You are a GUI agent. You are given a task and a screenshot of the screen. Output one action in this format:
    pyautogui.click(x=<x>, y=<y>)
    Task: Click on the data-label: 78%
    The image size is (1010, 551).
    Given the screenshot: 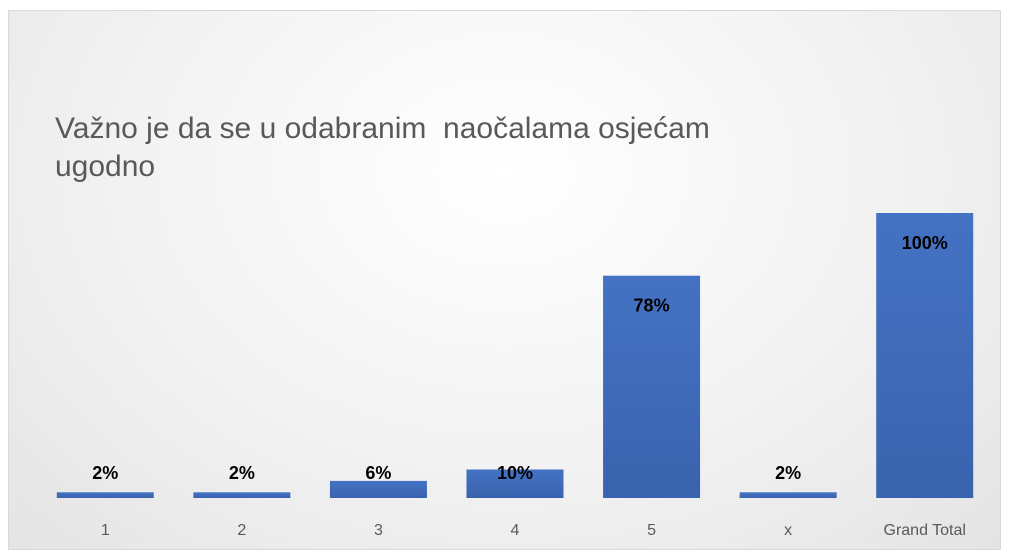 What is the action you would take?
    pyautogui.click(x=652, y=305)
    